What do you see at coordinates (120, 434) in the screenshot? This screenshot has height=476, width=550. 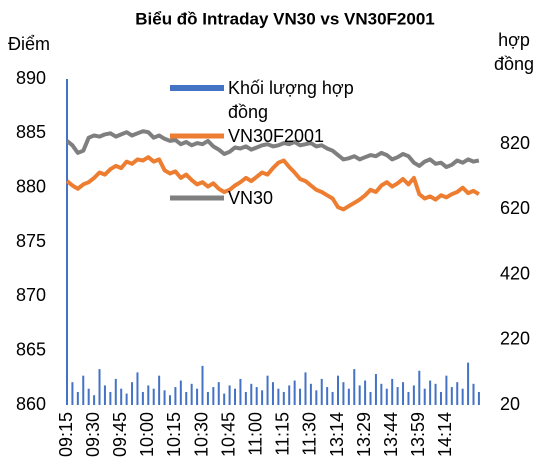 I see `x-tick-label: 09:45` at bounding box center [120, 434].